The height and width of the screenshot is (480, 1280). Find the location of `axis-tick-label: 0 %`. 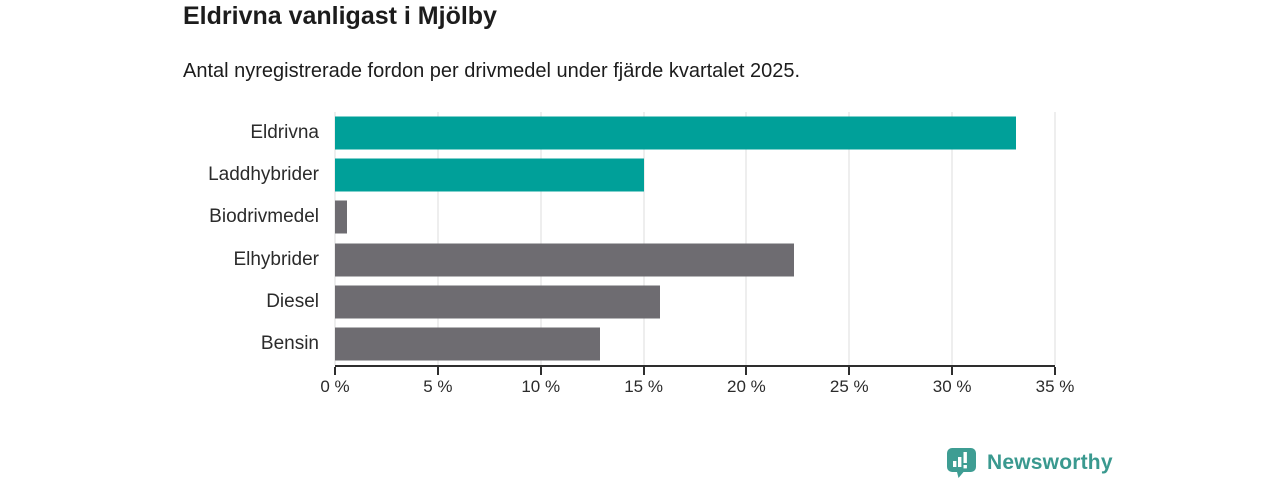

axis-tick-label: 0 % is located at coordinates (335, 386).